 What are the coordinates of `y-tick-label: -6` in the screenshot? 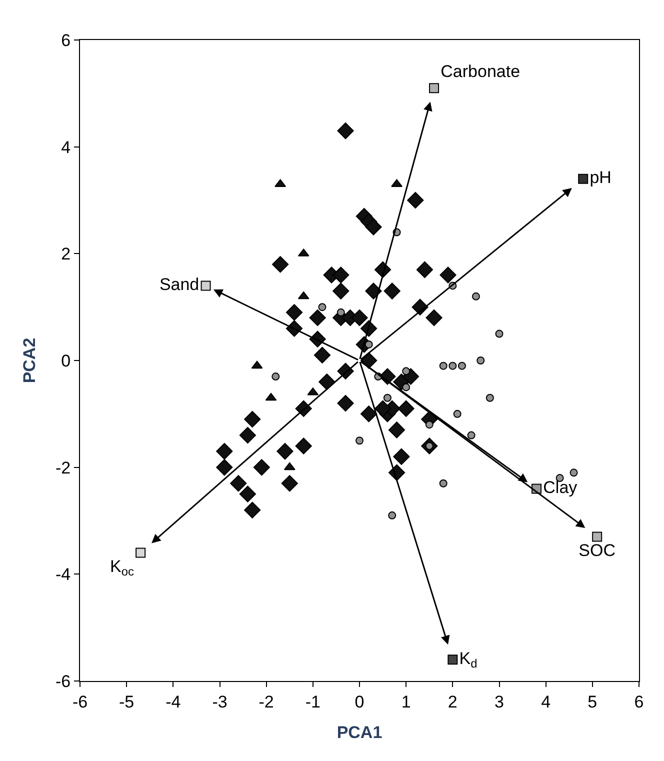 It's located at (63, 681).